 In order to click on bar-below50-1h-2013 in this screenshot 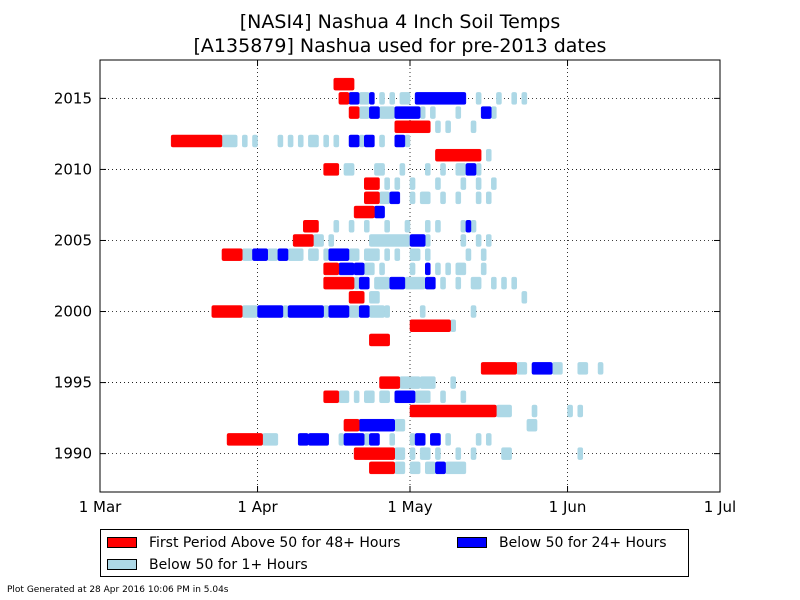, I will do `click(473, 127)`.